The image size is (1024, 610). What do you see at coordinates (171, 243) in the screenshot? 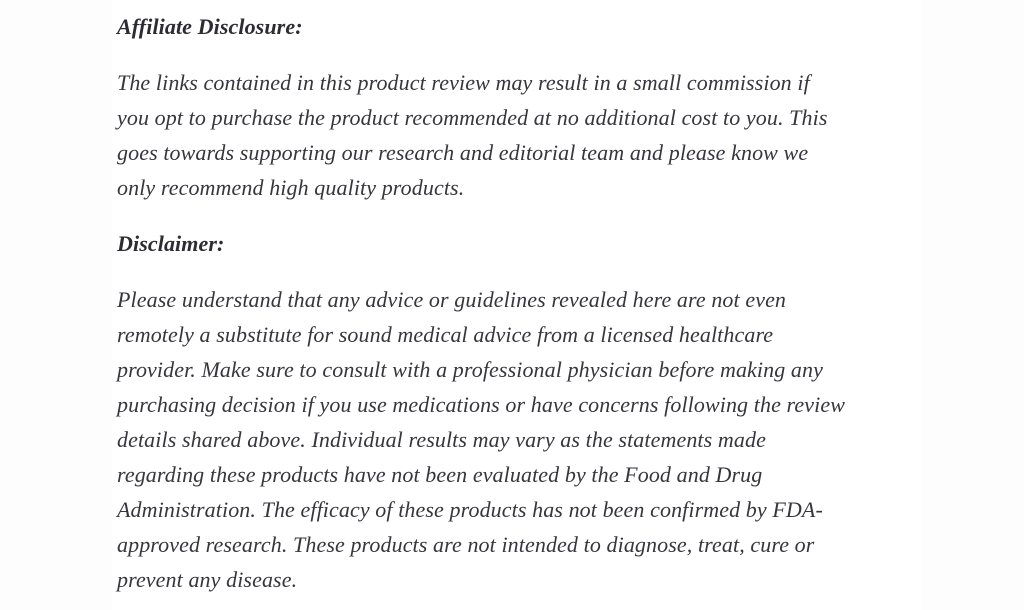
I see `disclaimer-heading: Disclaimer:` at bounding box center [171, 243].